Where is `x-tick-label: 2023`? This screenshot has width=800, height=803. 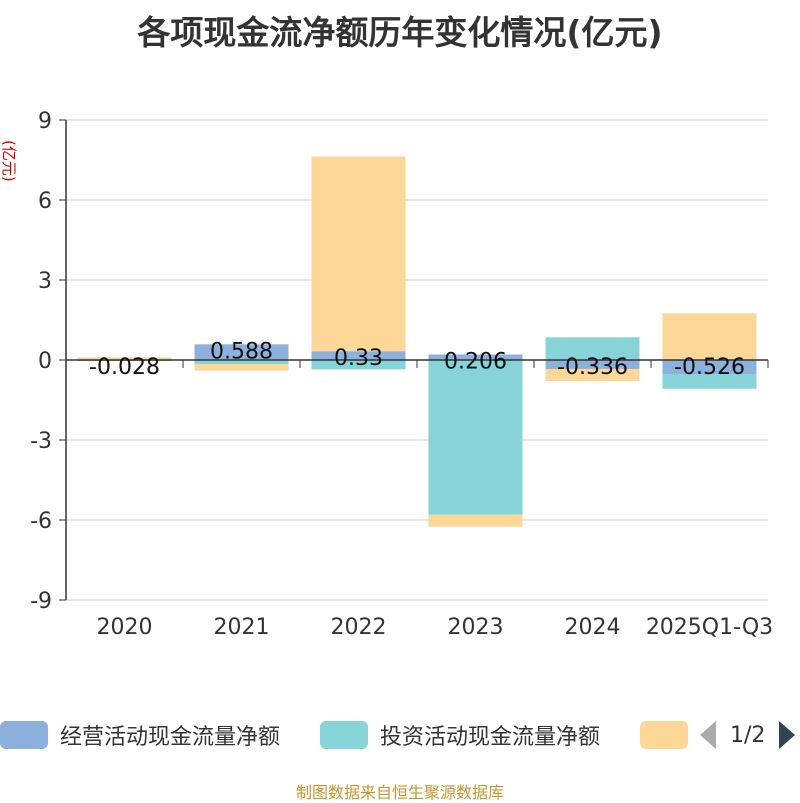 x-tick-label: 2023 is located at coordinates (476, 627).